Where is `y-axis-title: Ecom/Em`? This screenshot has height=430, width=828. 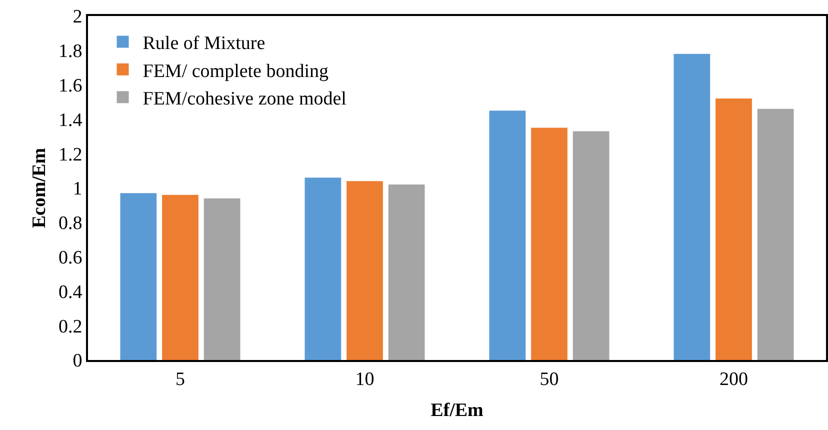
y-axis-title: Ecom/Em is located at coordinates (39, 188).